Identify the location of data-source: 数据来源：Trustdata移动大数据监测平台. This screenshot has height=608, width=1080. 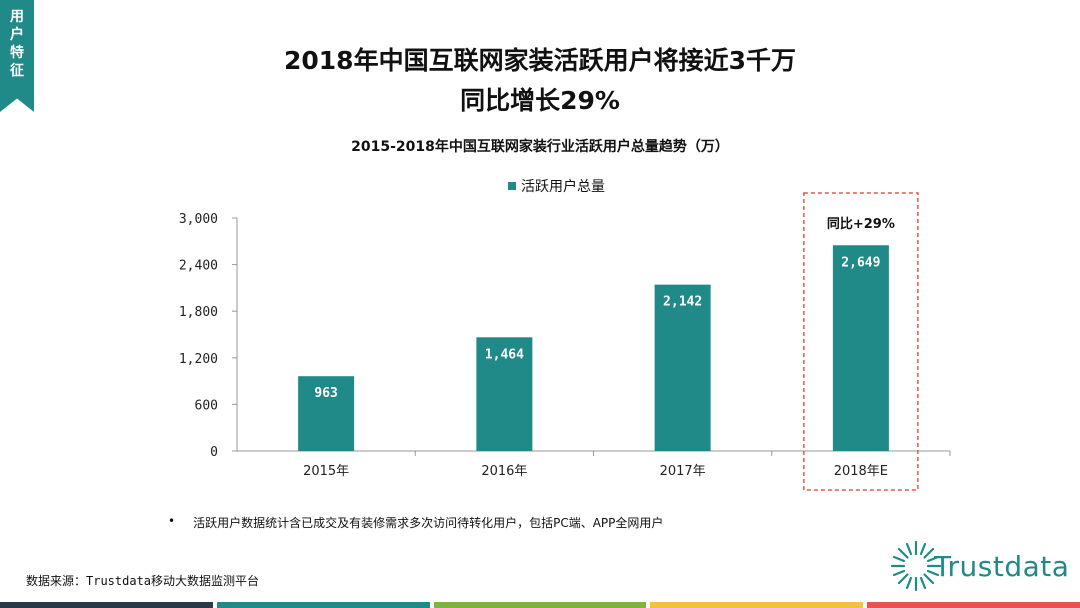
(143, 581).